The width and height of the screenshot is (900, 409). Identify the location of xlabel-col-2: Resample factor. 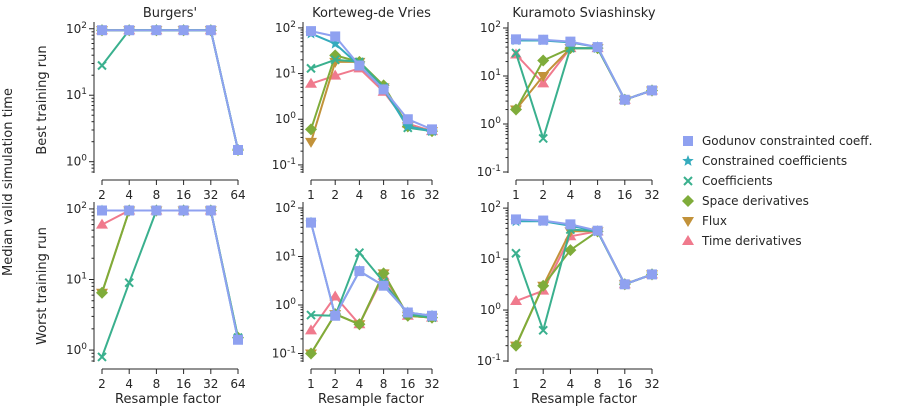
(584, 399).